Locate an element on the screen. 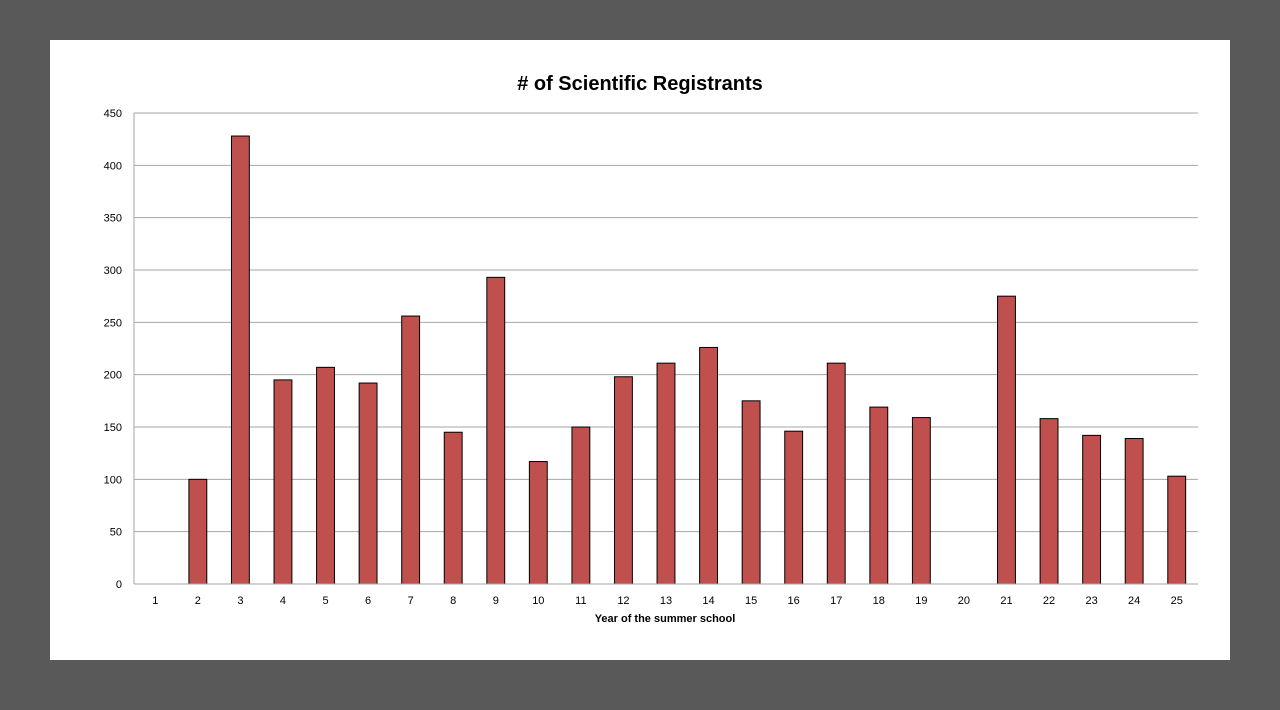 This screenshot has height=710, width=1280. y-axis-tick-labels: 0 50 100 150 200 250 300 350 400 450 is located at coordinates (113, 349).